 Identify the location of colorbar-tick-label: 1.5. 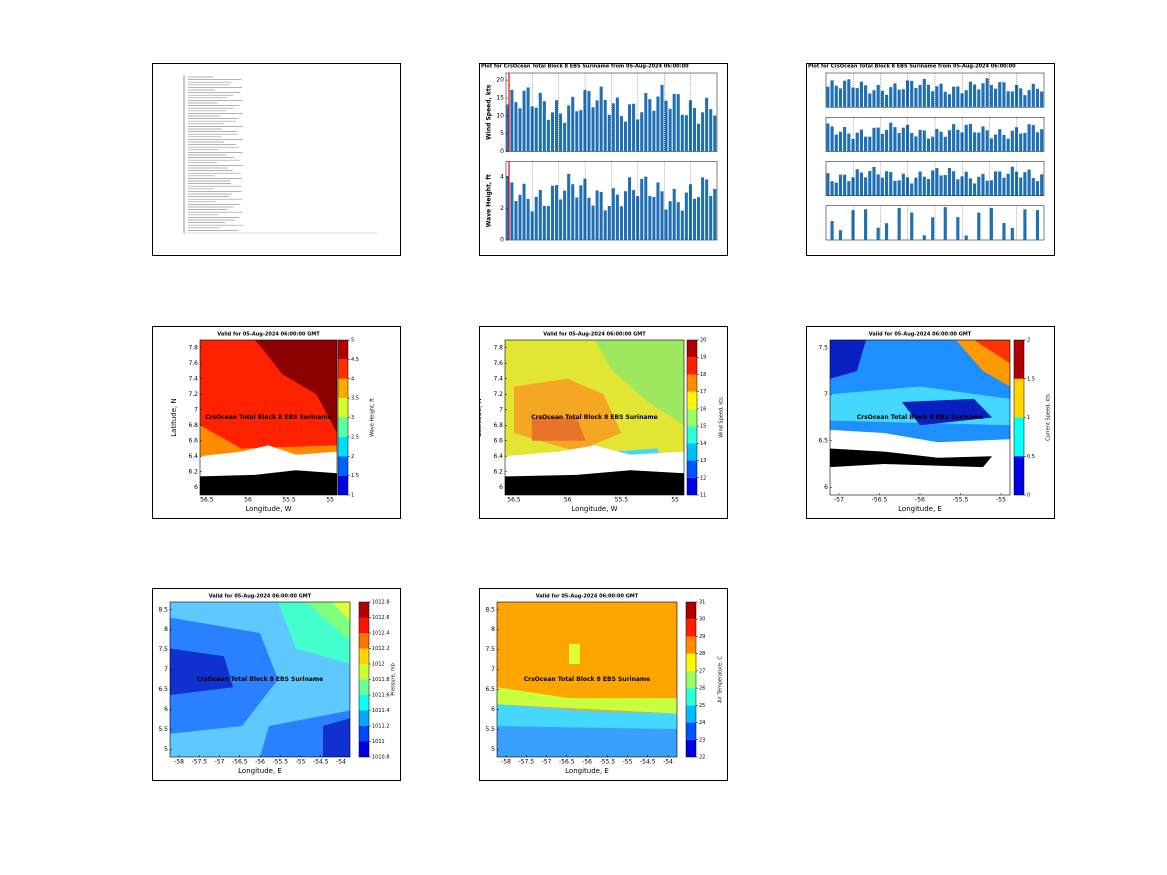
(355, 476).